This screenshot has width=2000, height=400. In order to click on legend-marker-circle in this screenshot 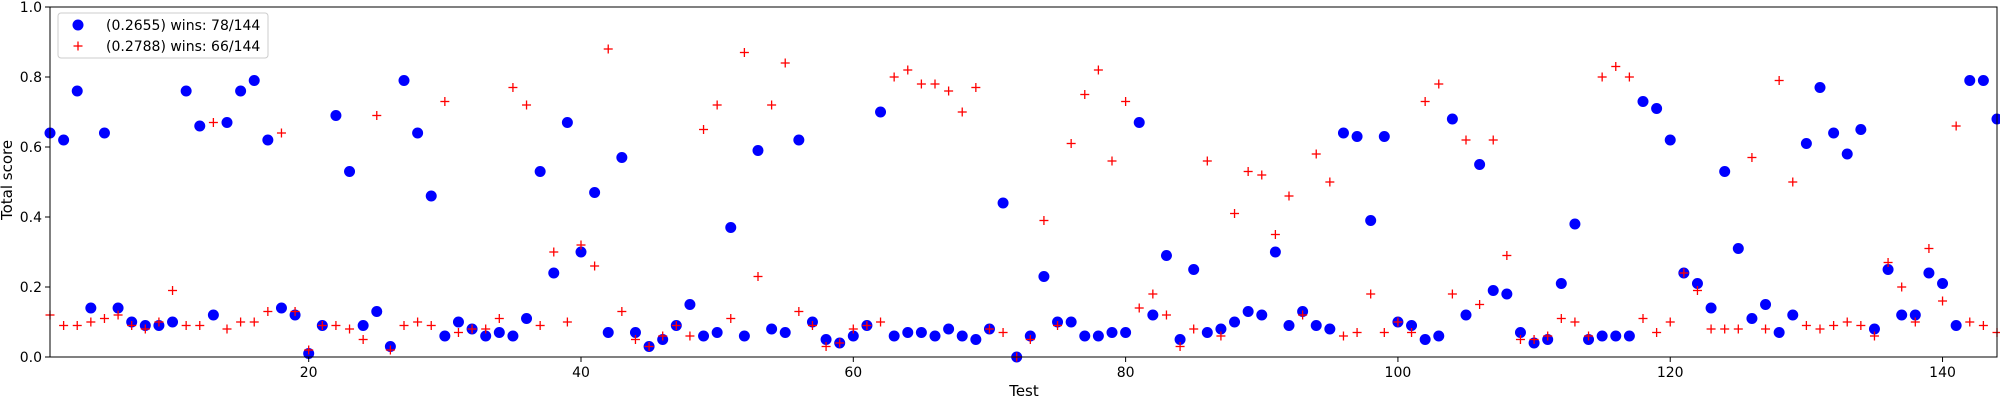, I will do `click(78, 25)`.